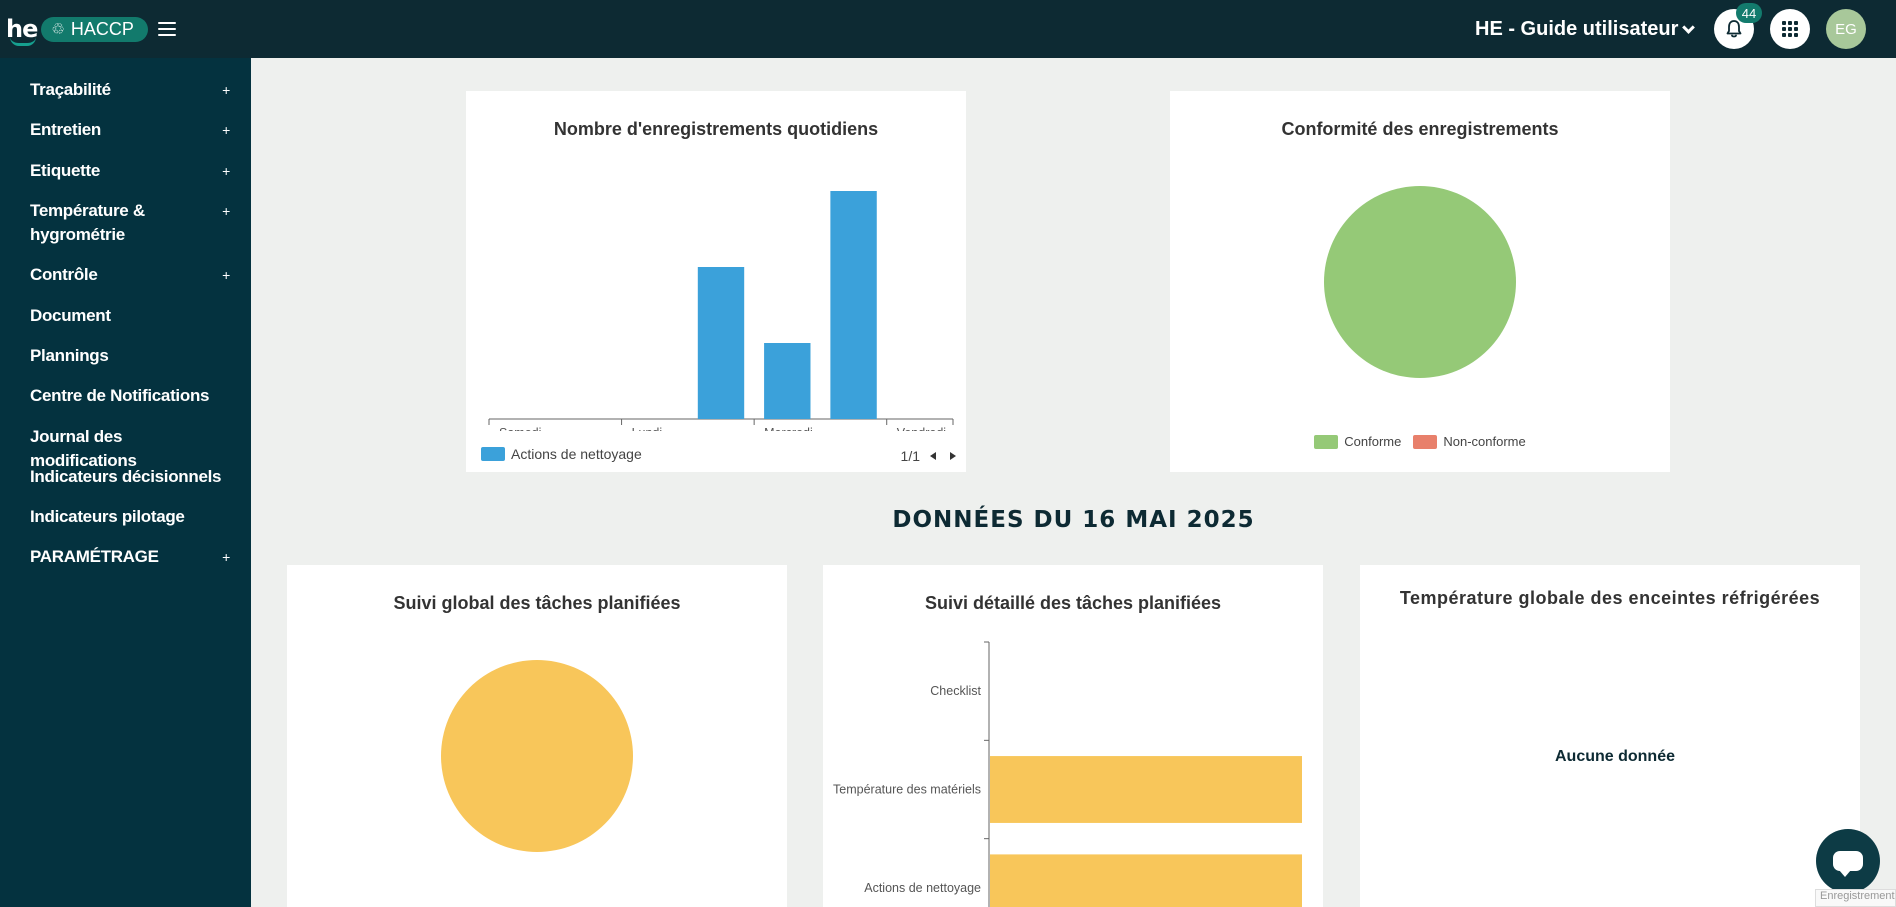 The height and width of the screenshot is (907, 1896). What do you see at coordinates (576, 454) in the screenshot?
I see `legend-label: Actions de nettoyage` at bounding box center [576, 454].